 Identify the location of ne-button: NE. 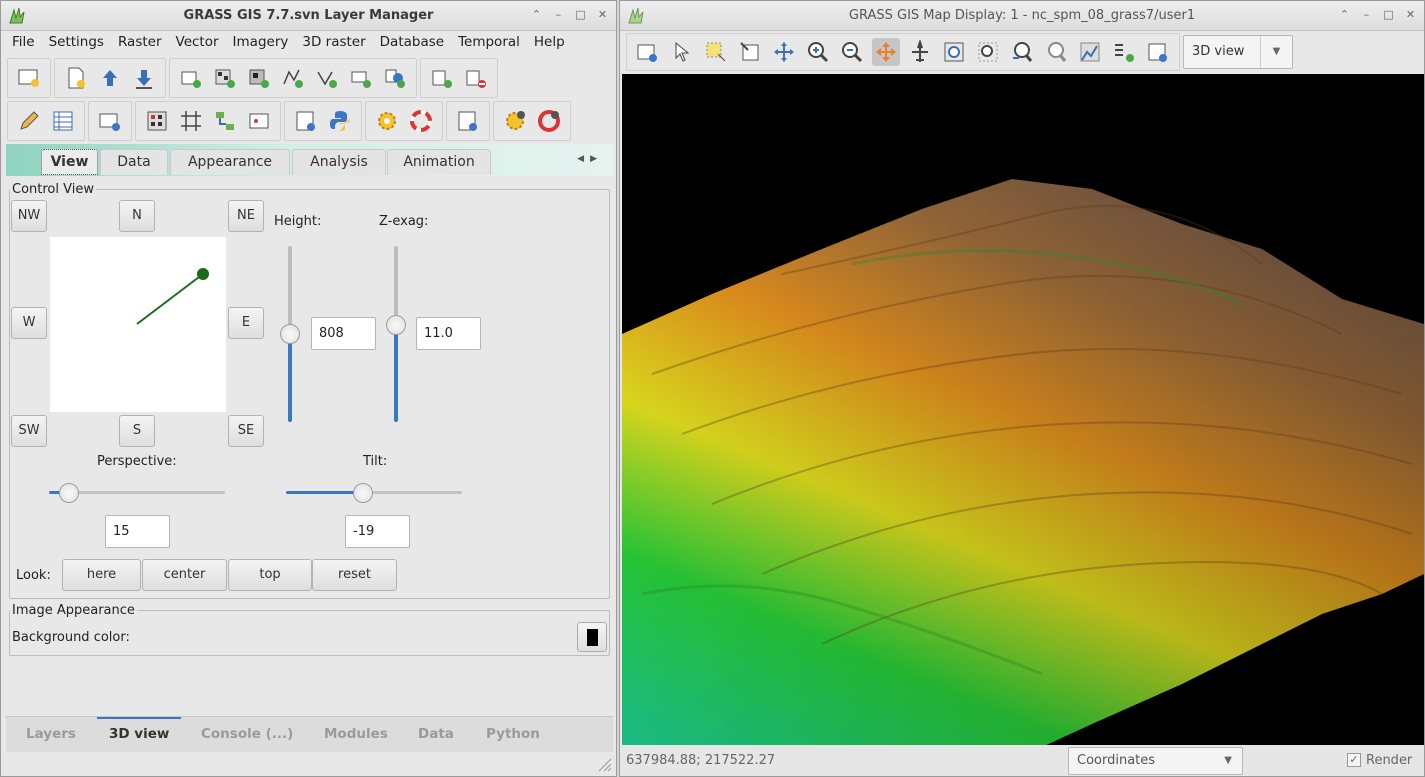
(246, 216).